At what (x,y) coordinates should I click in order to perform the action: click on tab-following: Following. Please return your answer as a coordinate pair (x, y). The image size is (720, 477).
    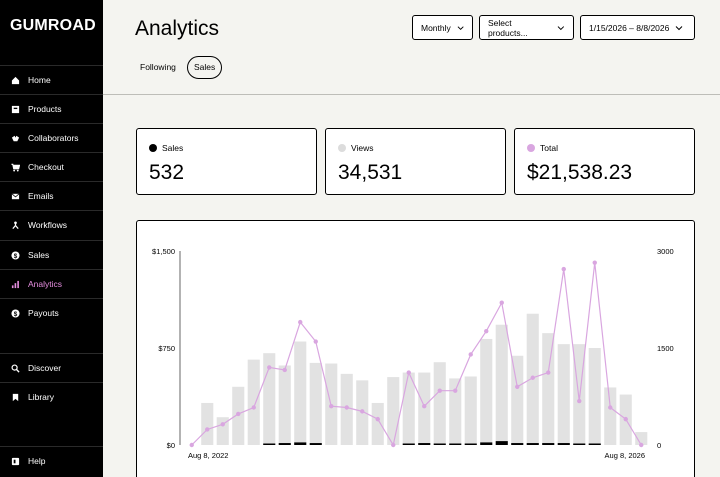
    Looking at the image, I should click on (158, 67).